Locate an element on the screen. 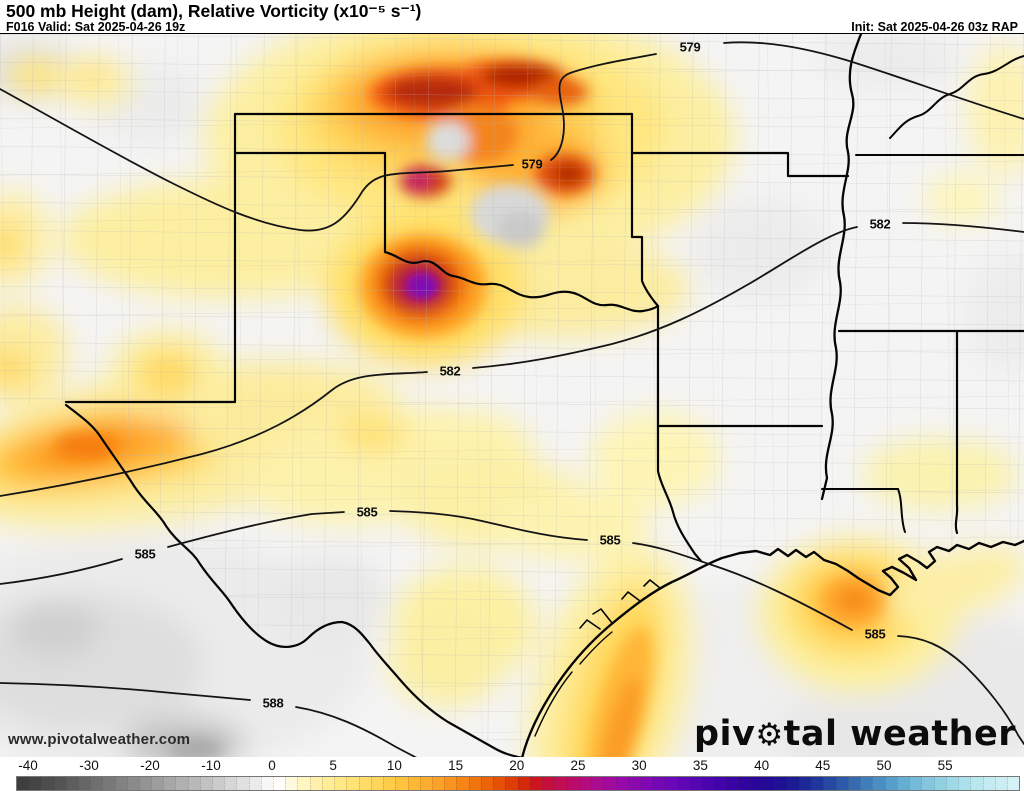 The height and width of the screenshot is (791, 1024). colorbar-tick-label: -20 is located at coordinates (150, 765).